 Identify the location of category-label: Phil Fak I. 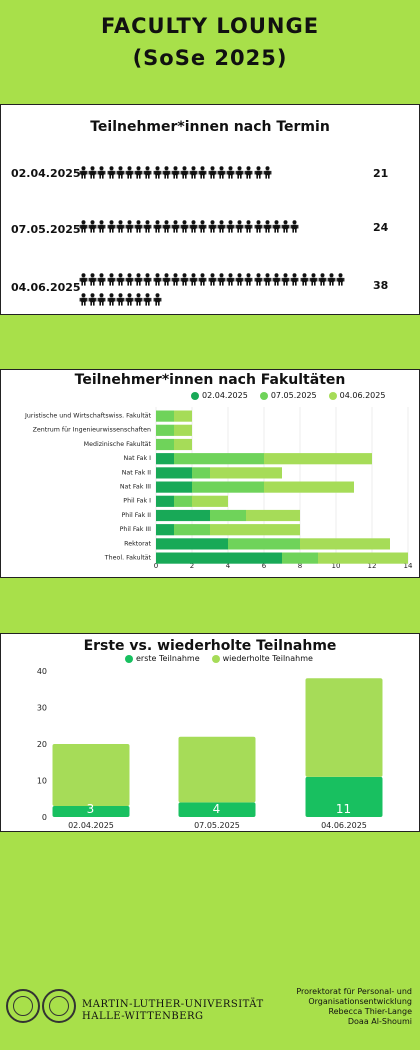
(137, 501).